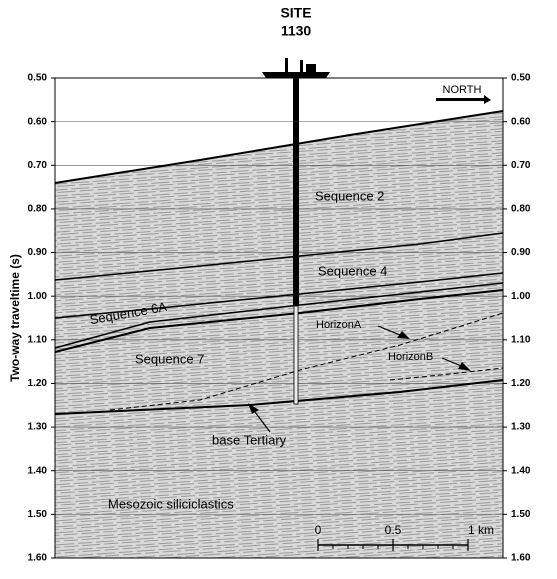 The image size is (557, 579). Describe the element at coordinates (171, 503) in the screenshot. I see `annotation: Mesozoic siliciclastics` at that location.